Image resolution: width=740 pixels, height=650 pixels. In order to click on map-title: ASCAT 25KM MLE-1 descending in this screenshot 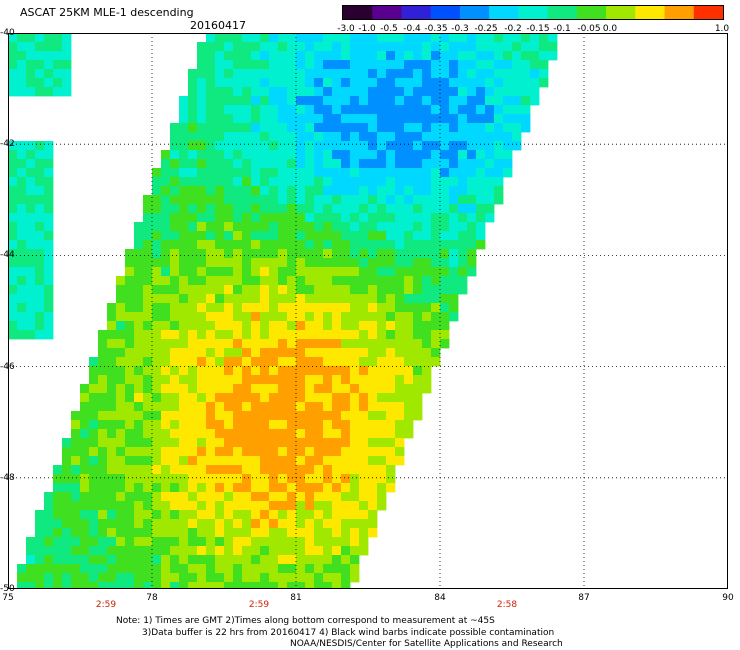, I will do `click(107, 12)`.